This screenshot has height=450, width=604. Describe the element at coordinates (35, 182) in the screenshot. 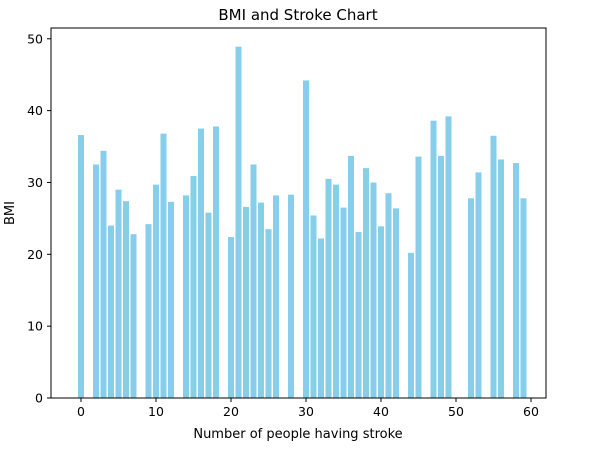

I see `y-tick-label: 30` at that location.